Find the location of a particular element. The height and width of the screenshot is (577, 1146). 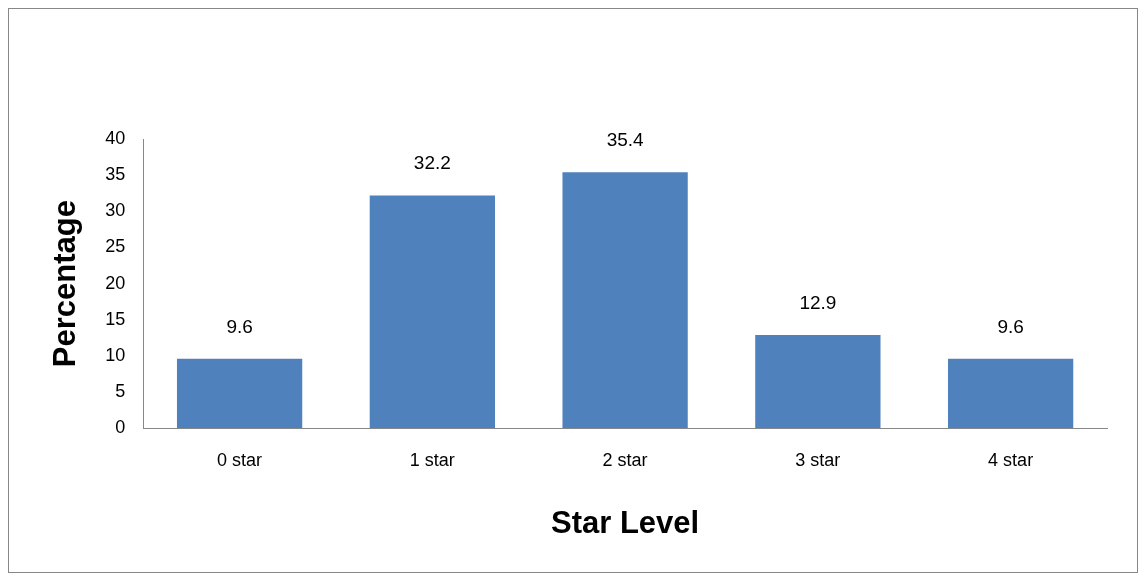

y-tick-label: 35 is located at coordinates (115, 174).